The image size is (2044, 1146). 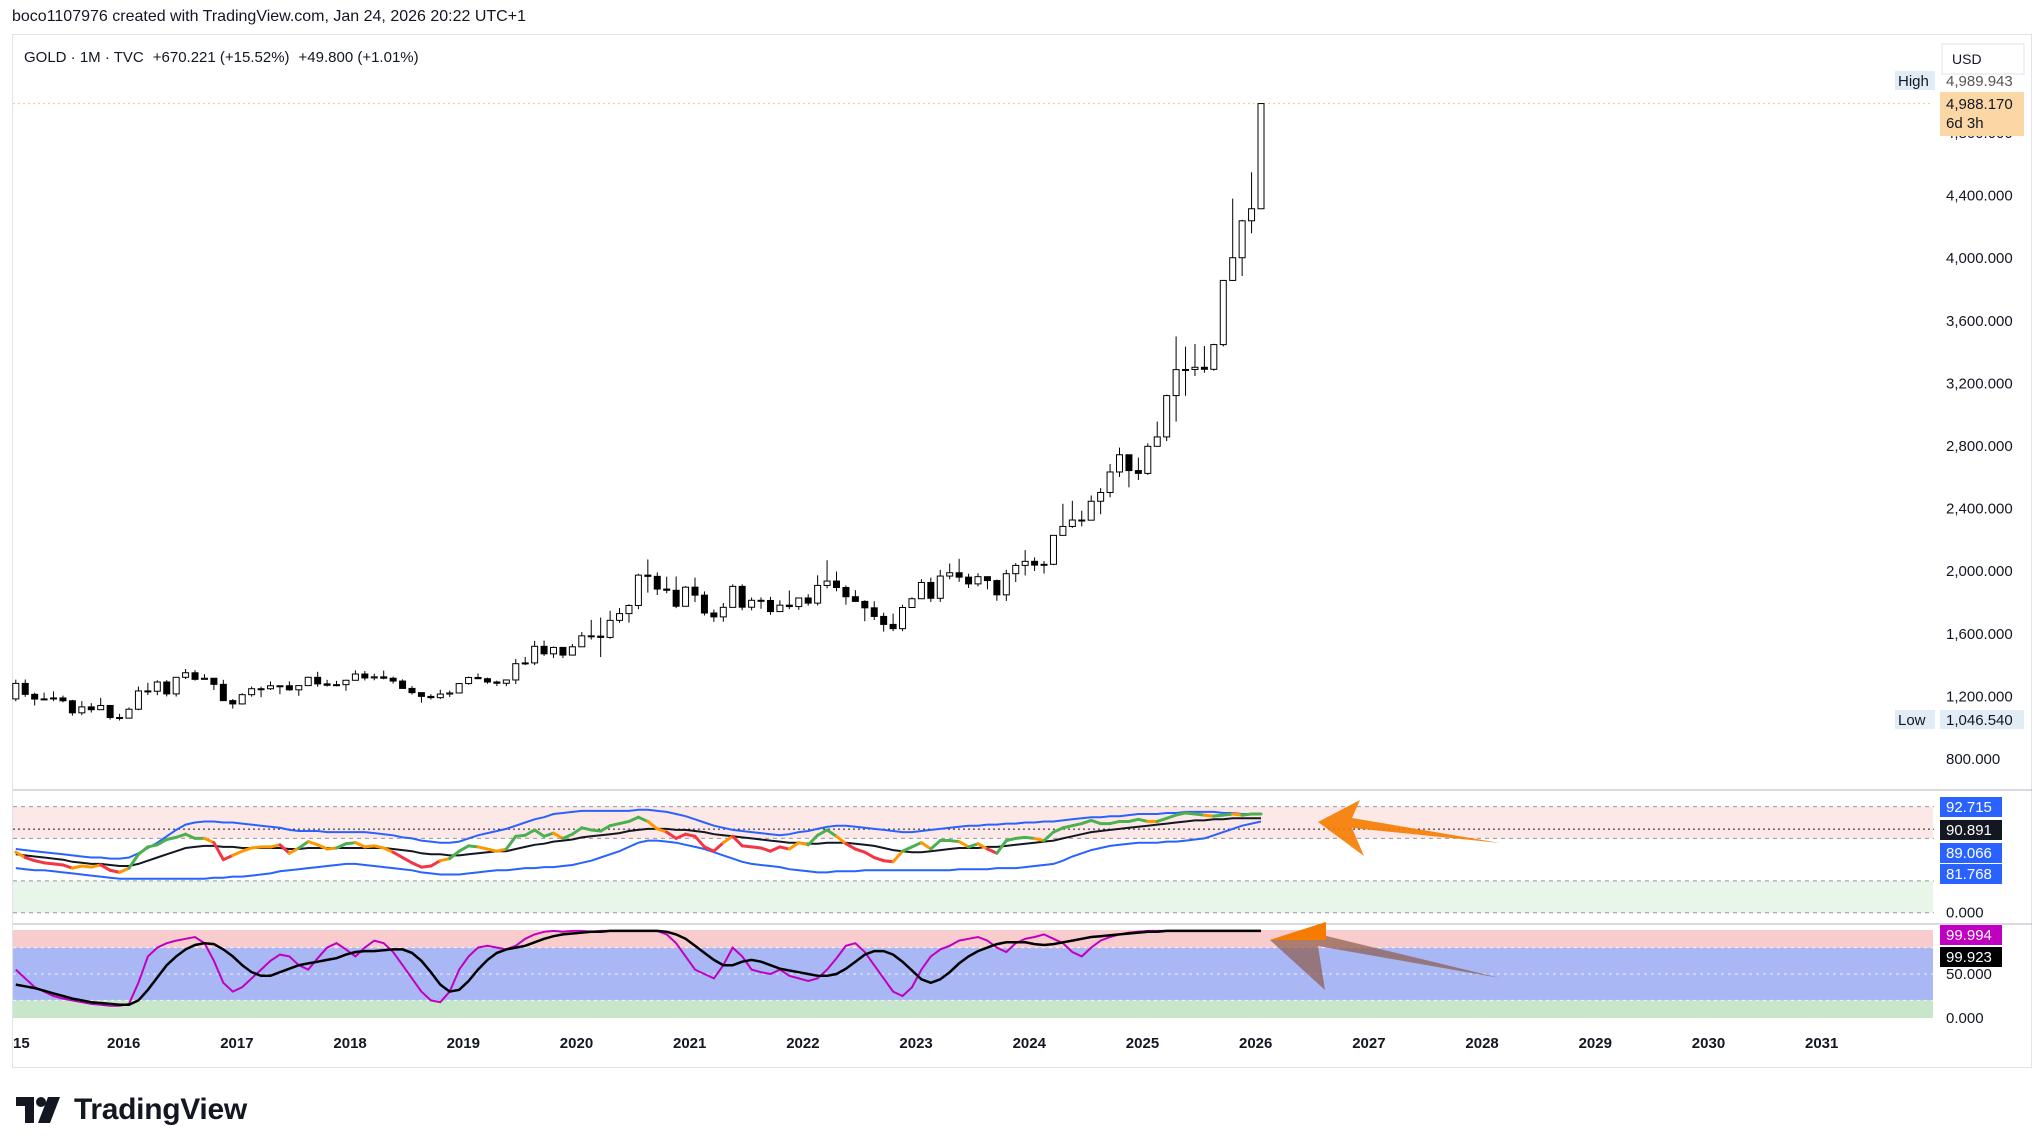 I want to click on rsi-axis-label: 0.000, so click(x=1965, y=913).